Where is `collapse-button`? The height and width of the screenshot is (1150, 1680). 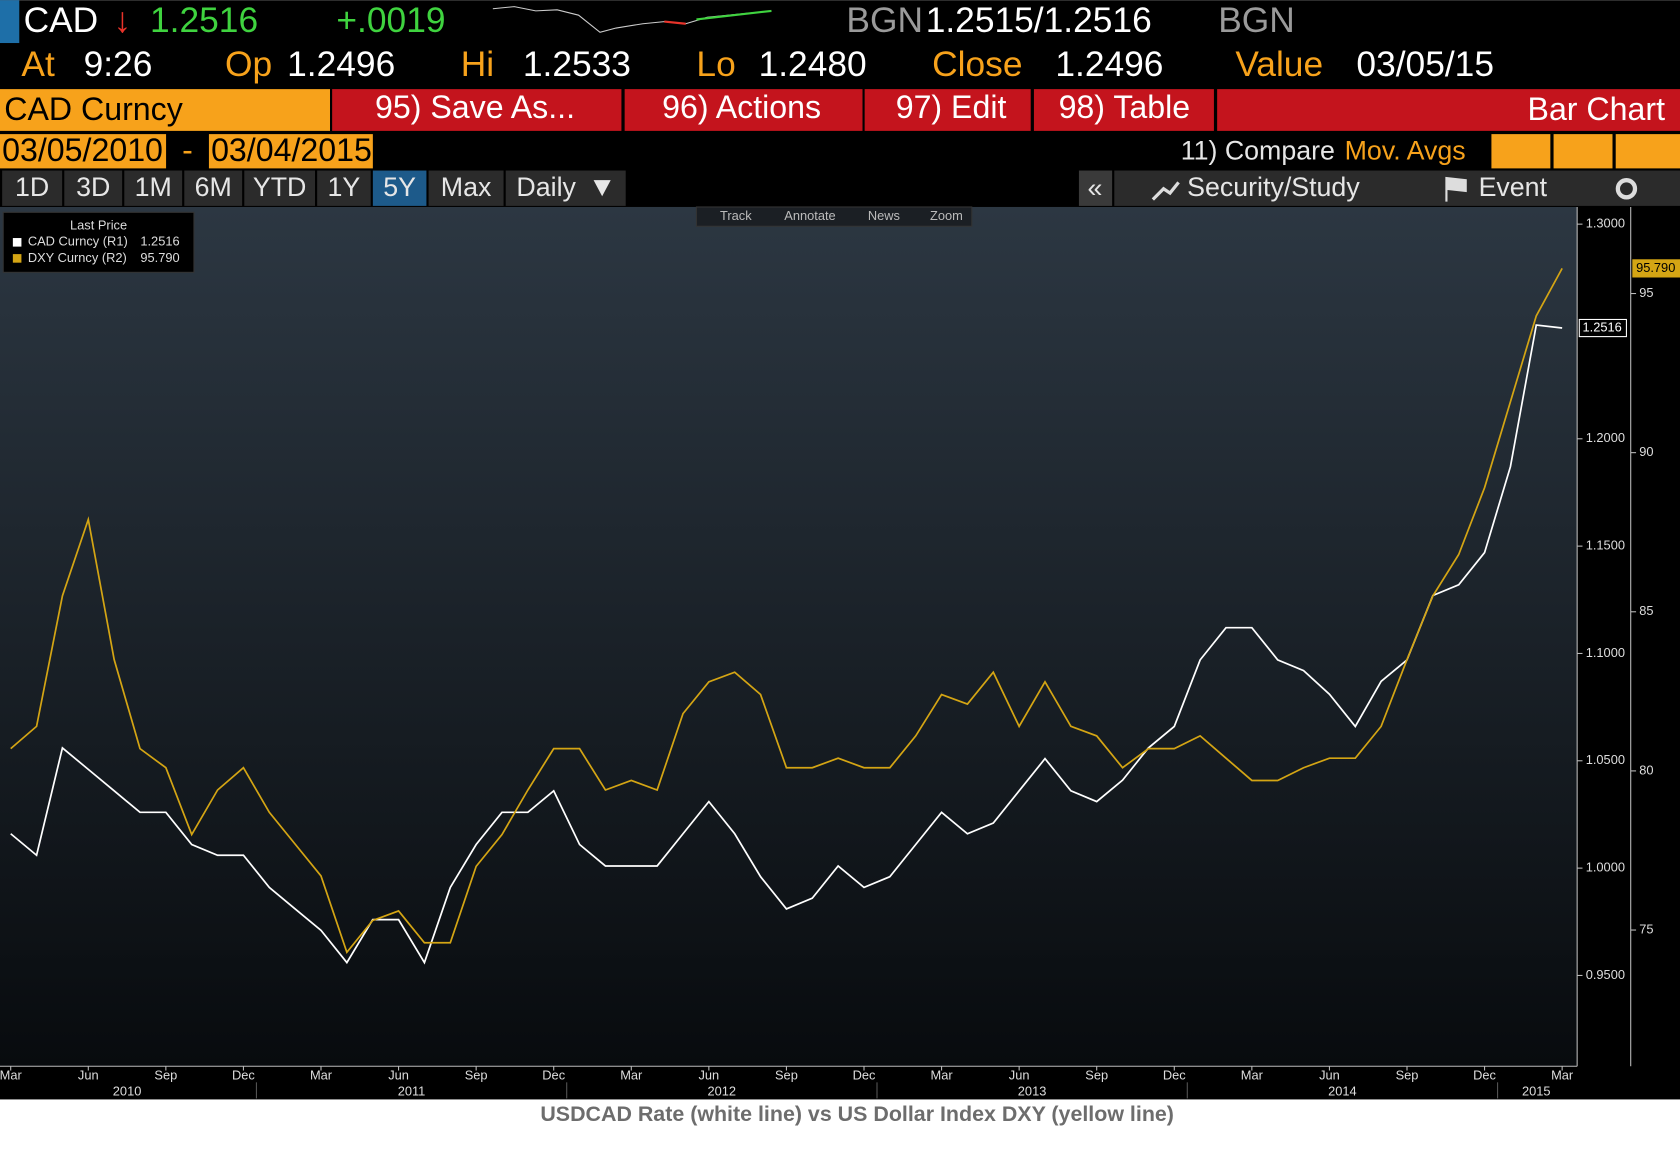
collapse-button is located at coordinates (1095, 188).